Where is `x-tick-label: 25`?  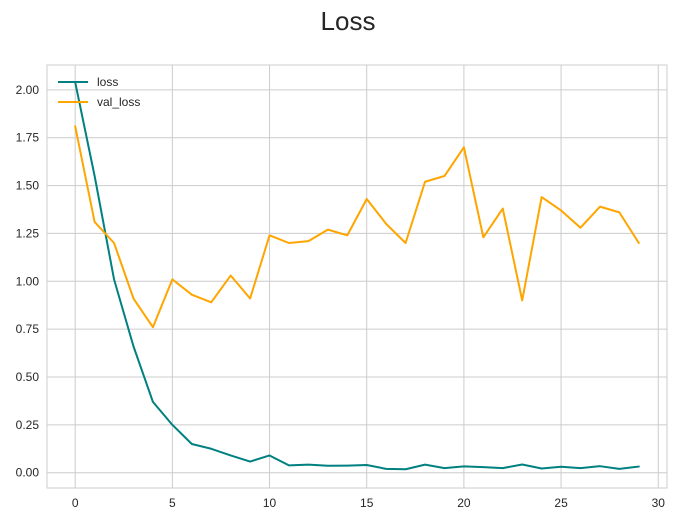 x-tick-label: 25 is located at coordinates (561, 503).